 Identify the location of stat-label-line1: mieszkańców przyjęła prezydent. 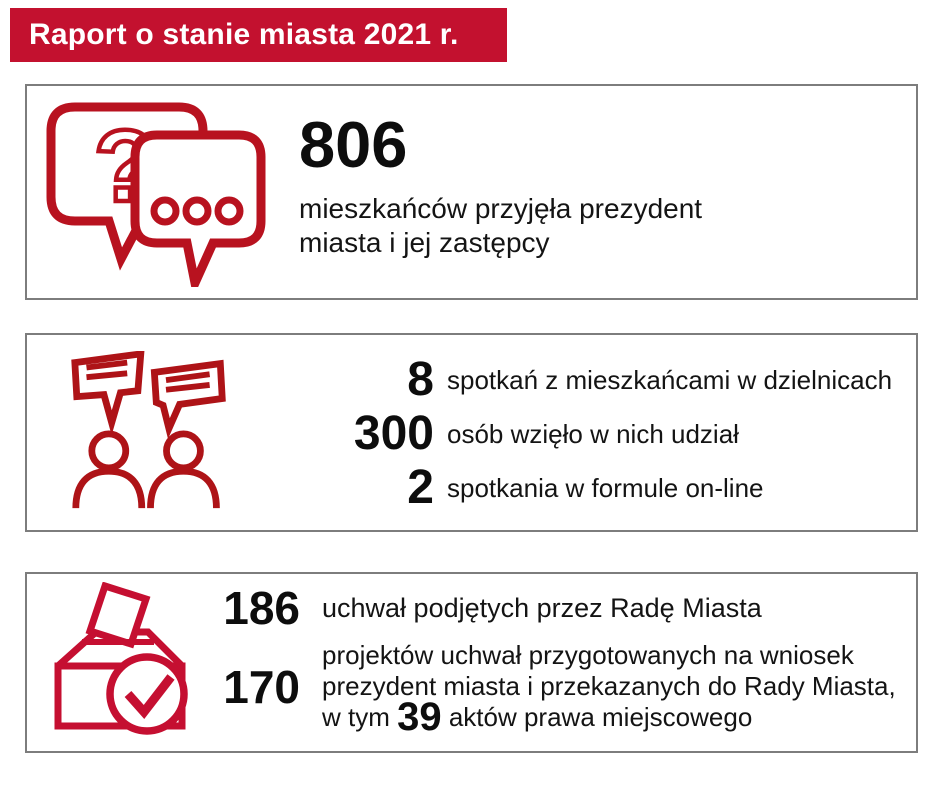
(501, 208).